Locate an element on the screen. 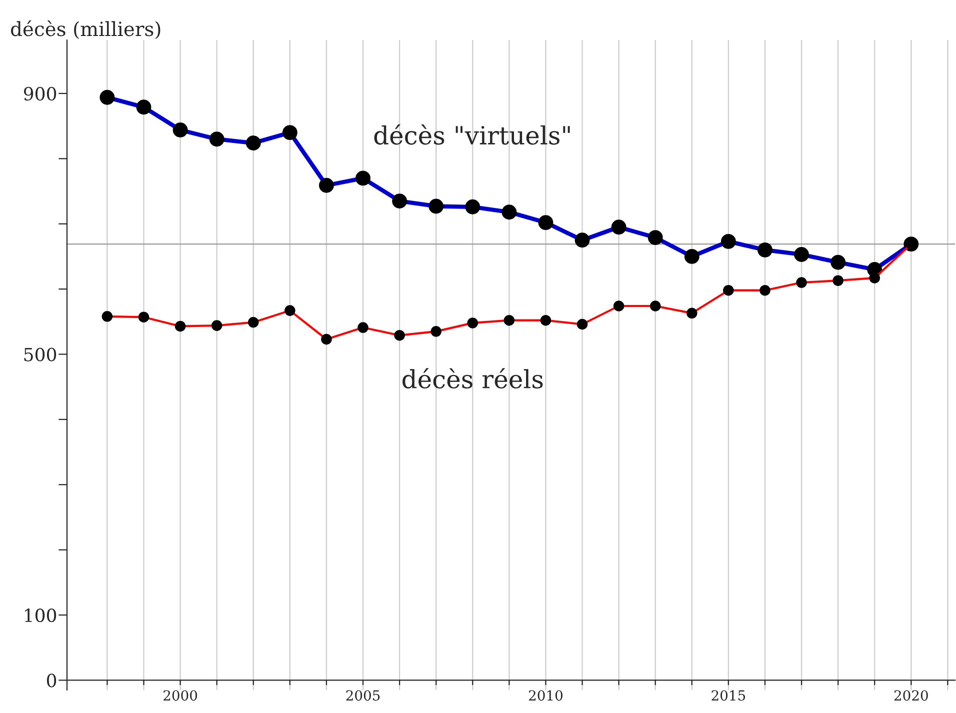  x-tick-label: 2010 is located at coordinates (545, 695).